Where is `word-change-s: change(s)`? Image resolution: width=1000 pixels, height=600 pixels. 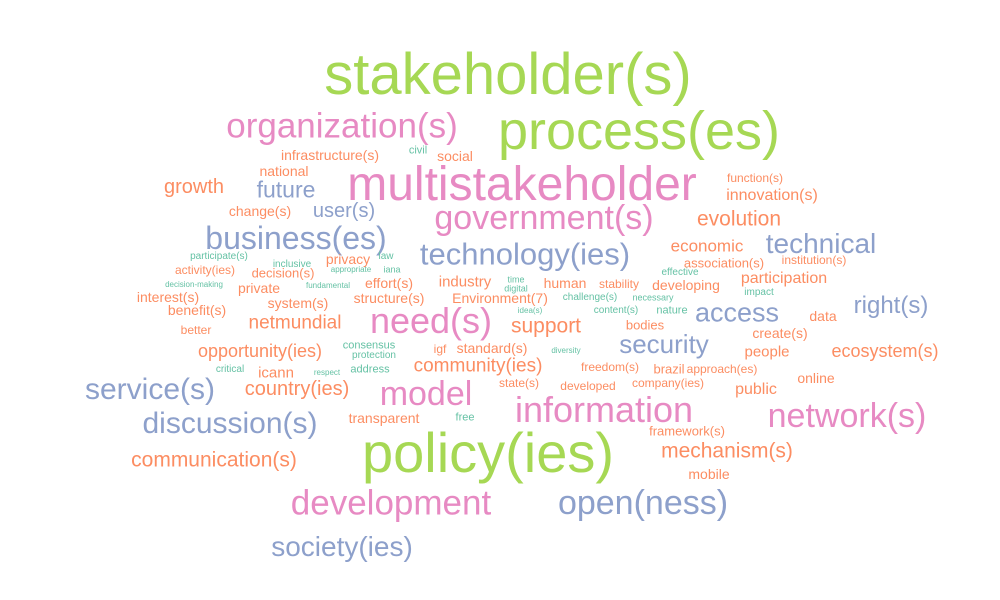
word-change-s: change(s) is located at coordinates (260, 211).